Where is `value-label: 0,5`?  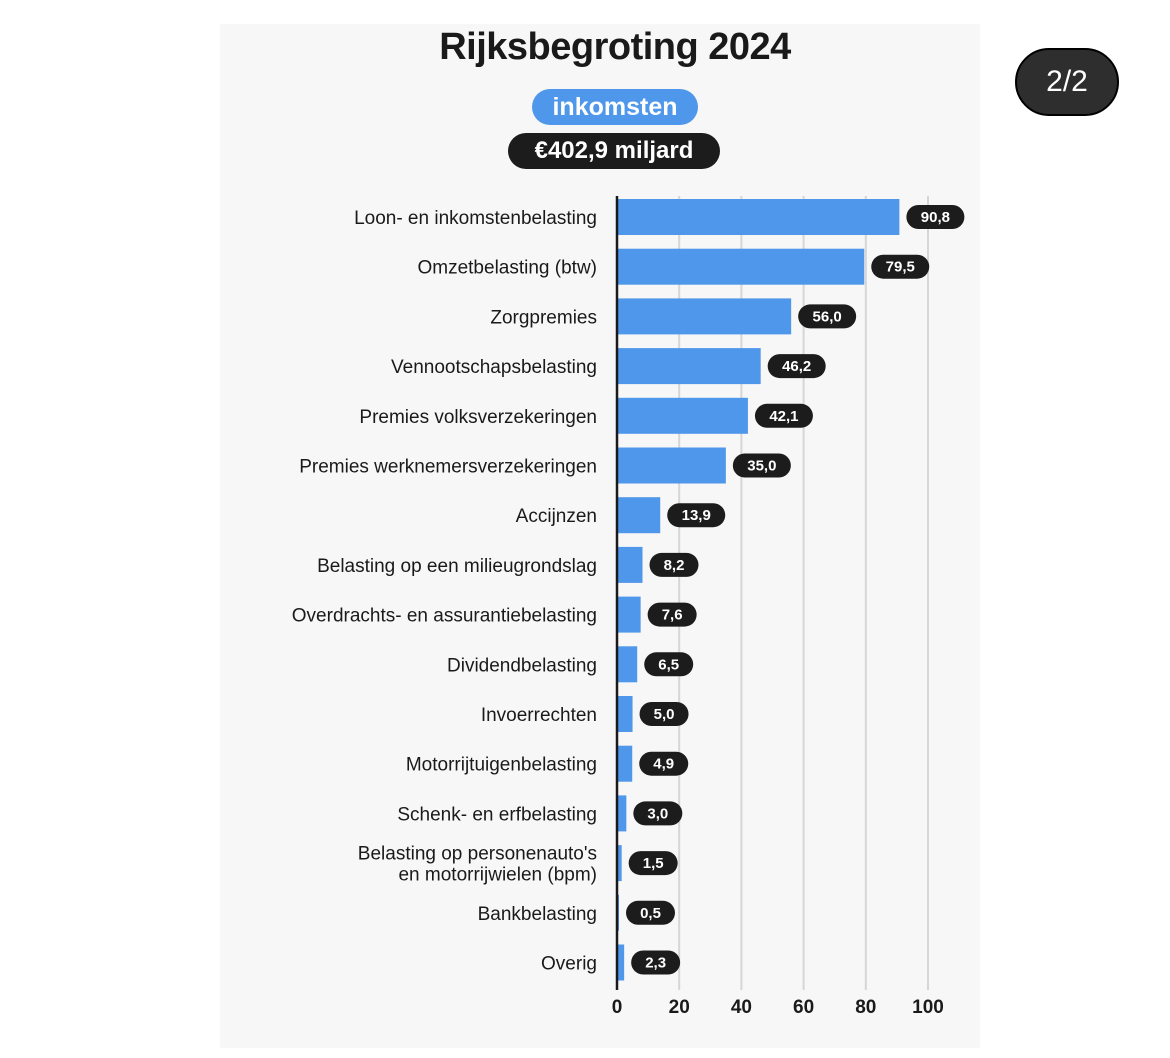
value-label: 0,5 is located at coordinates (650, 913).